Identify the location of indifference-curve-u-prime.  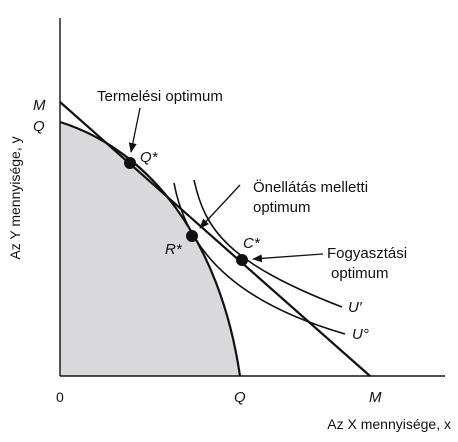
(268, 243).